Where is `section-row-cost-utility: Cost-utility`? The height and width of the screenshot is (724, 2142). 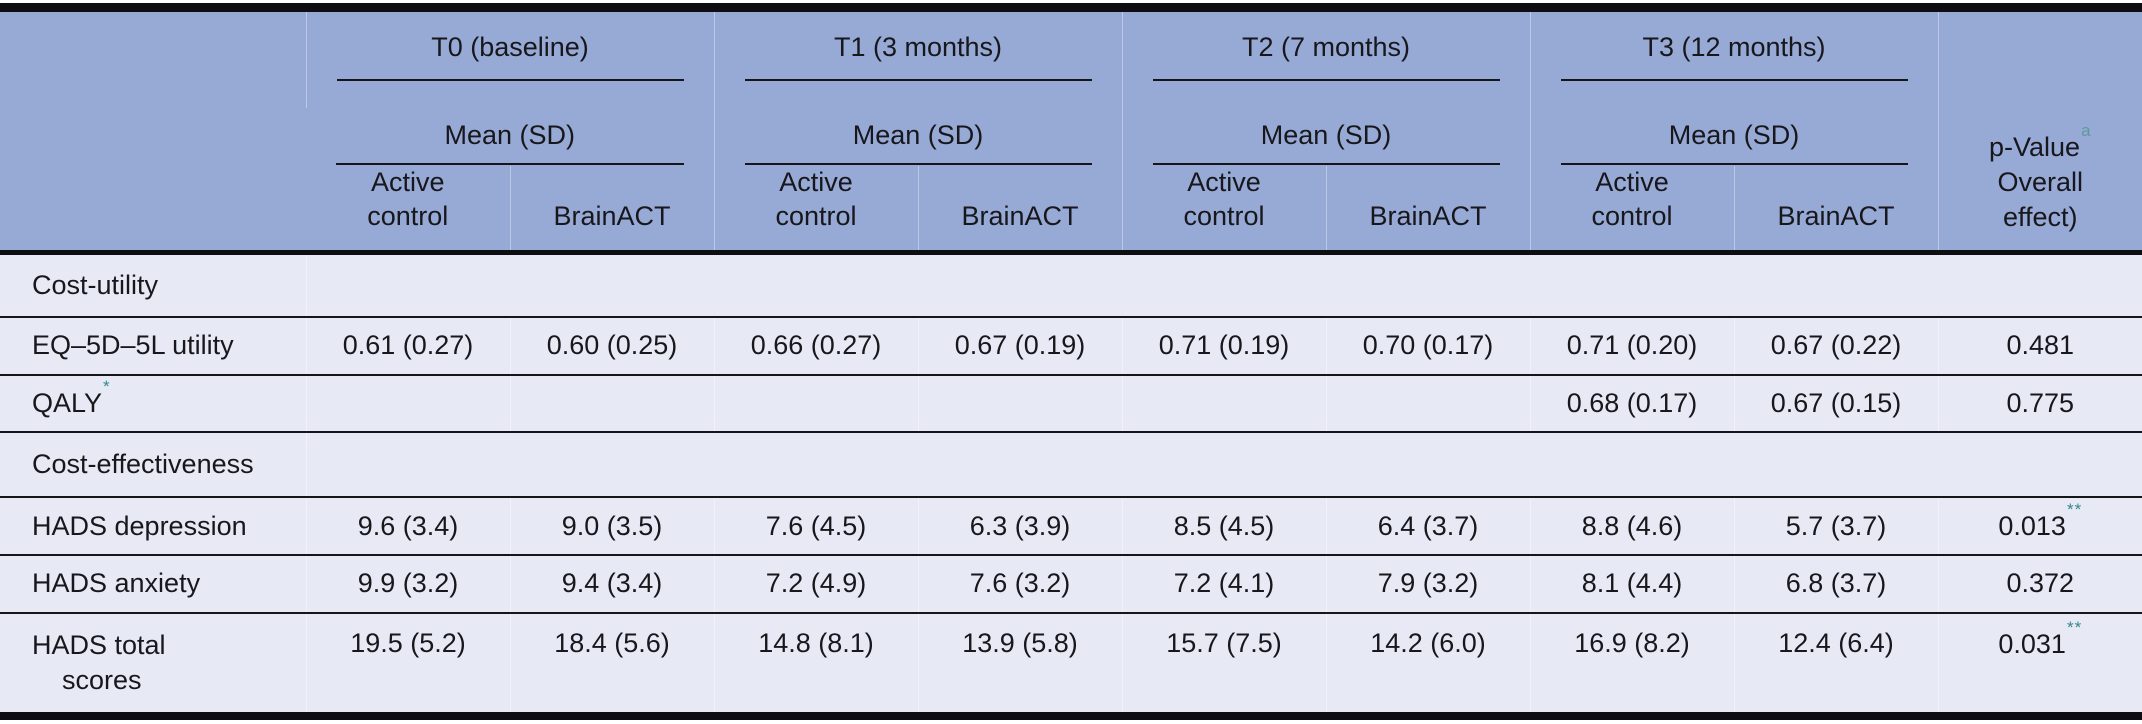 section-row-cost-utility: Cost-utility is located at coordinates (1071, 284).